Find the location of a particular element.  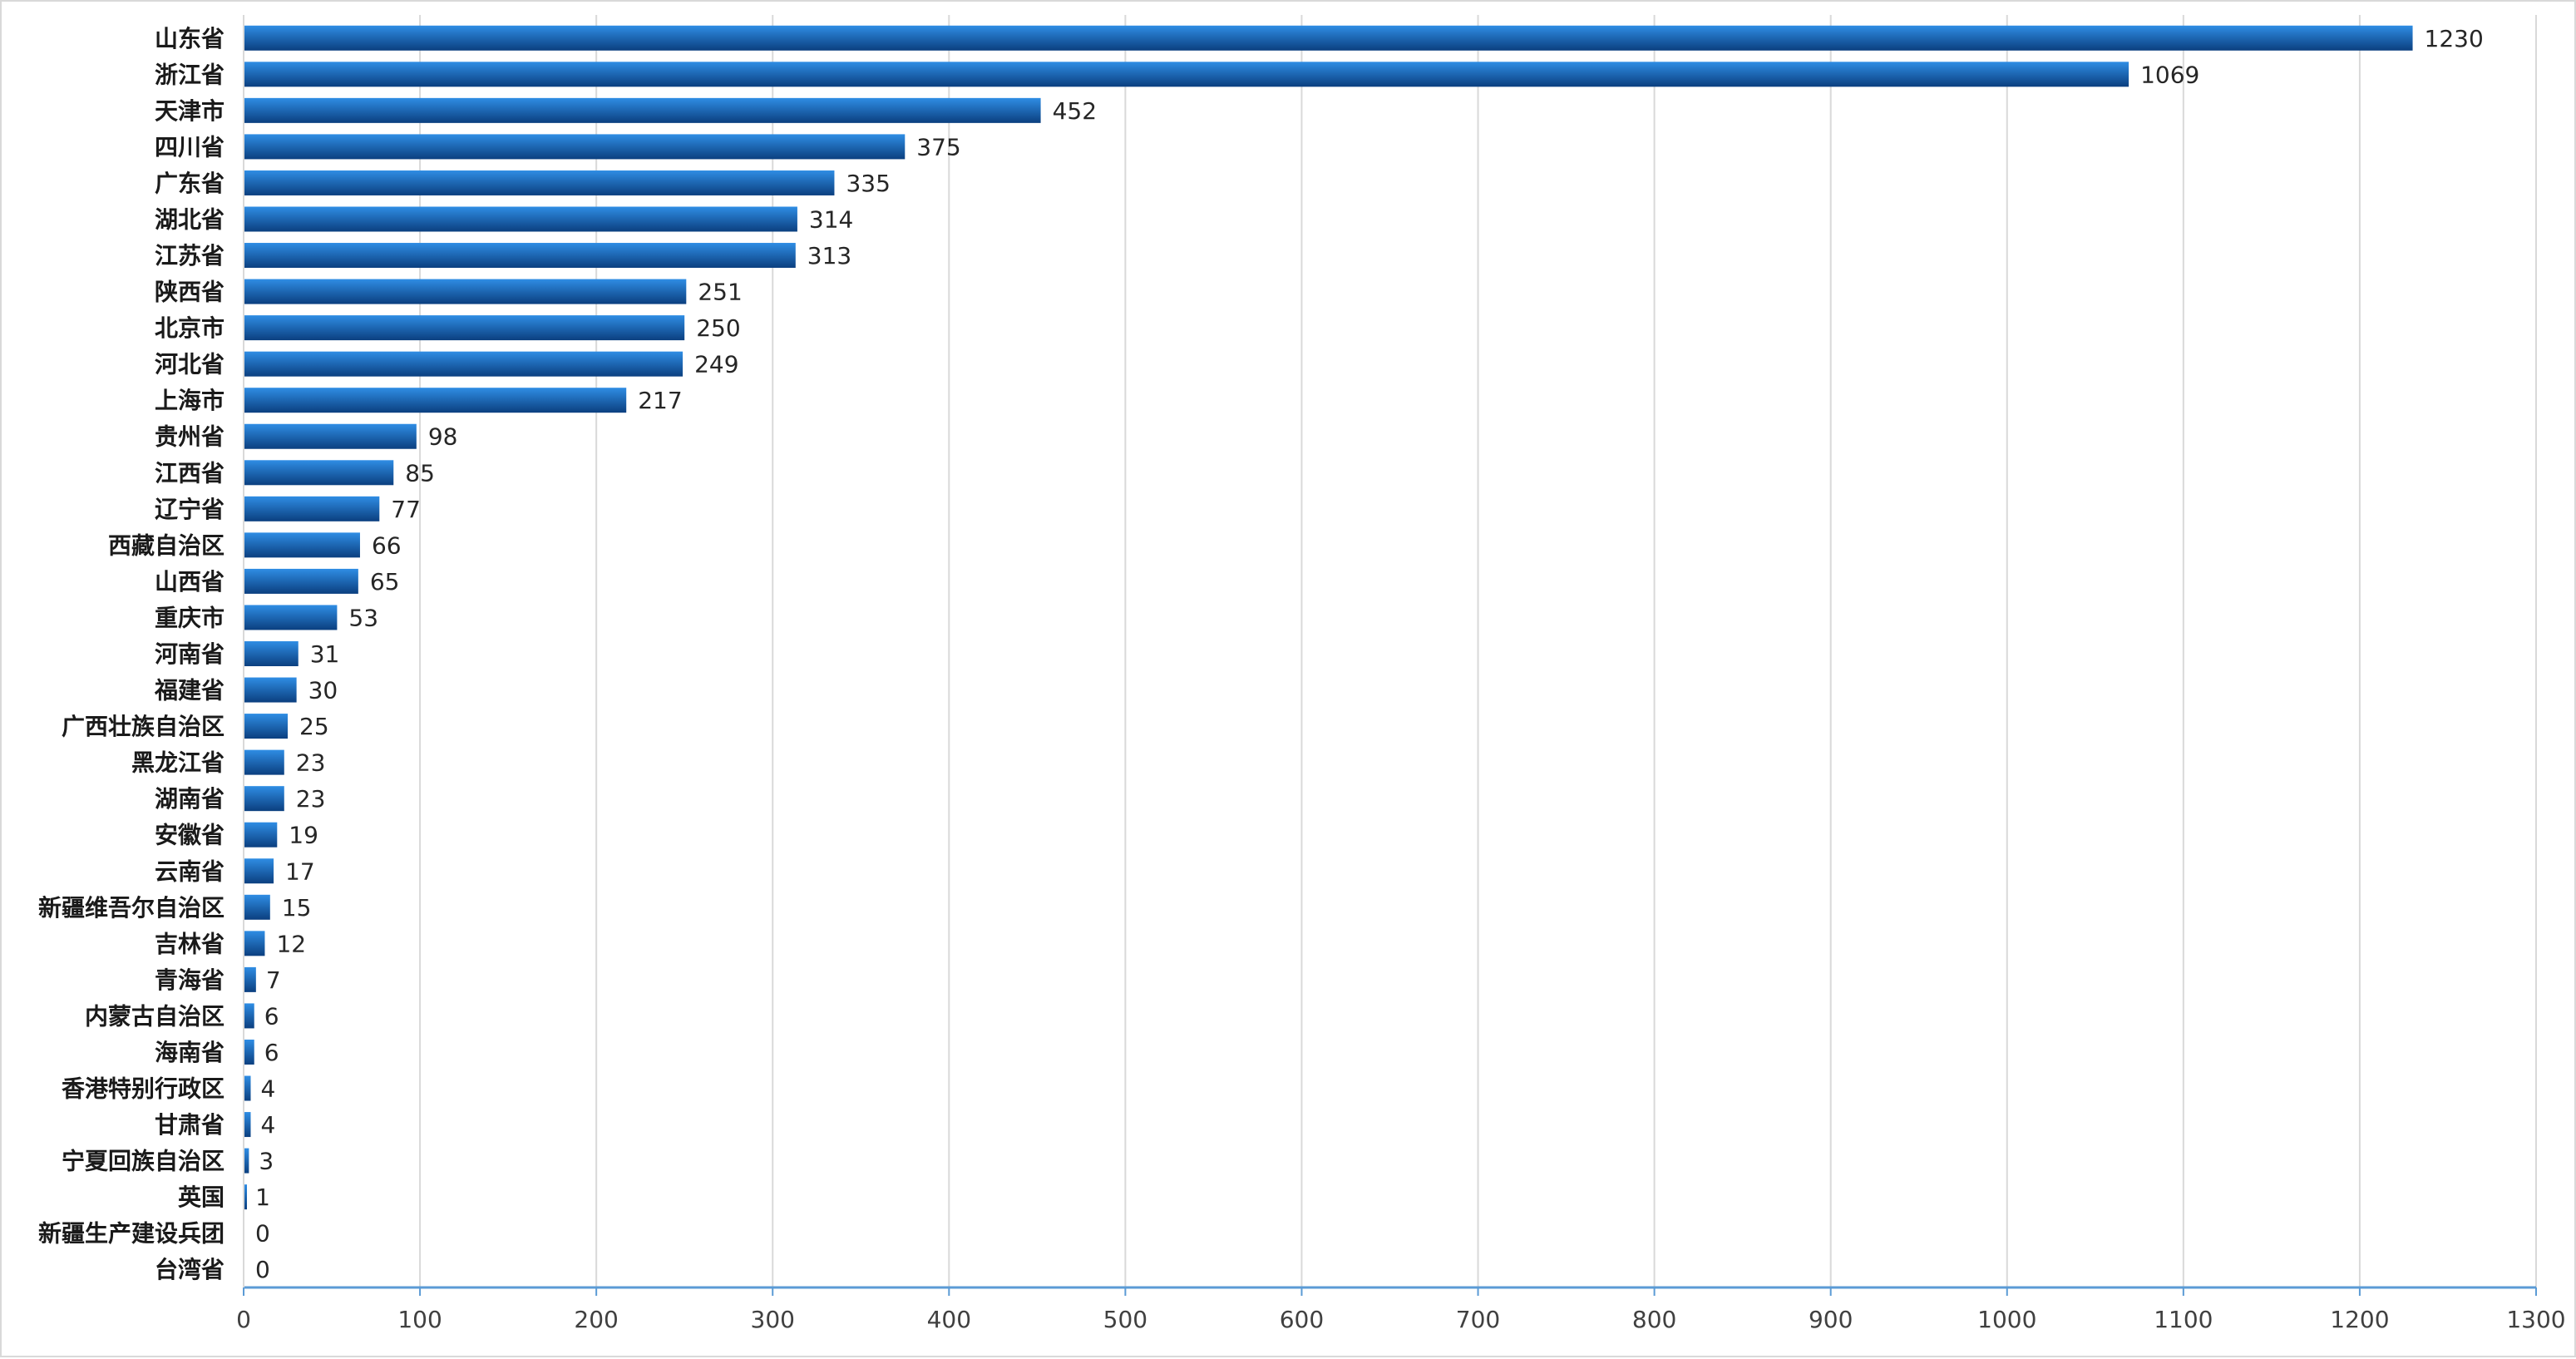

category-label: 英国 is located at coordinates (201, 1197).